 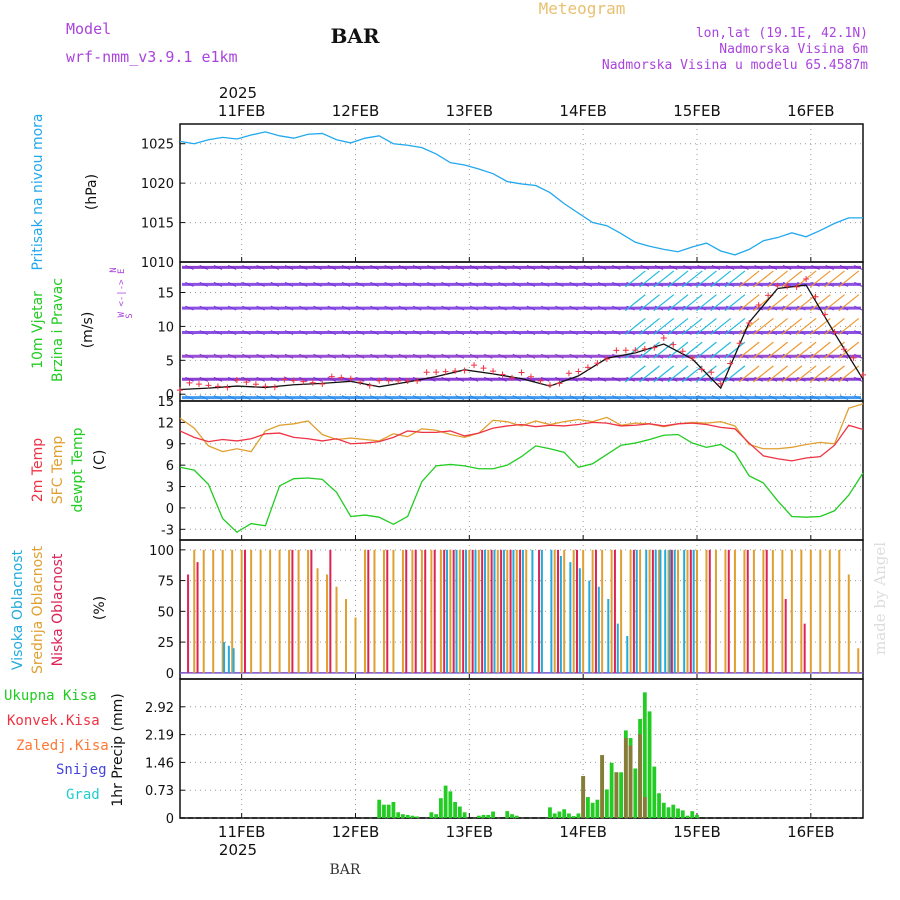 I want to click on panel-frame, so click(x=521, y=609).